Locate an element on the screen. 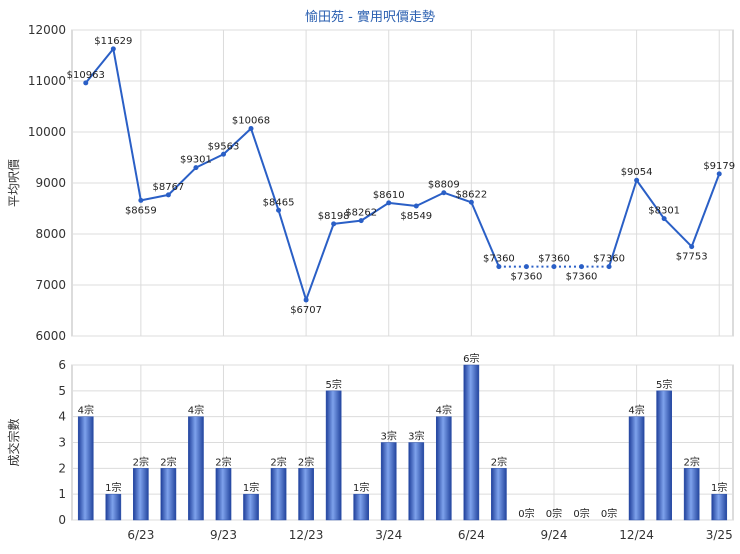 Image resolution: width=740 pixels, height=554 pixels. line-data-label: $8262 is located at coordinates (361, 213).